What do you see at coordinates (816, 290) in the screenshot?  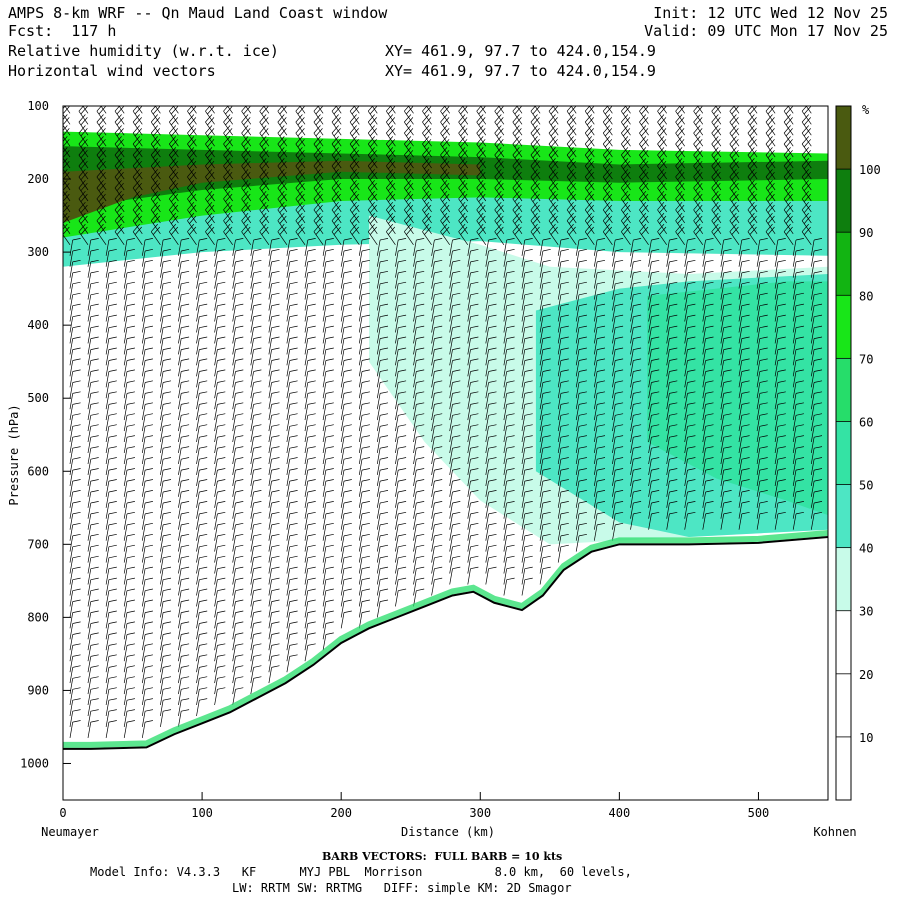 I see `wind-barb-1946` at bounding box center [816, 290].